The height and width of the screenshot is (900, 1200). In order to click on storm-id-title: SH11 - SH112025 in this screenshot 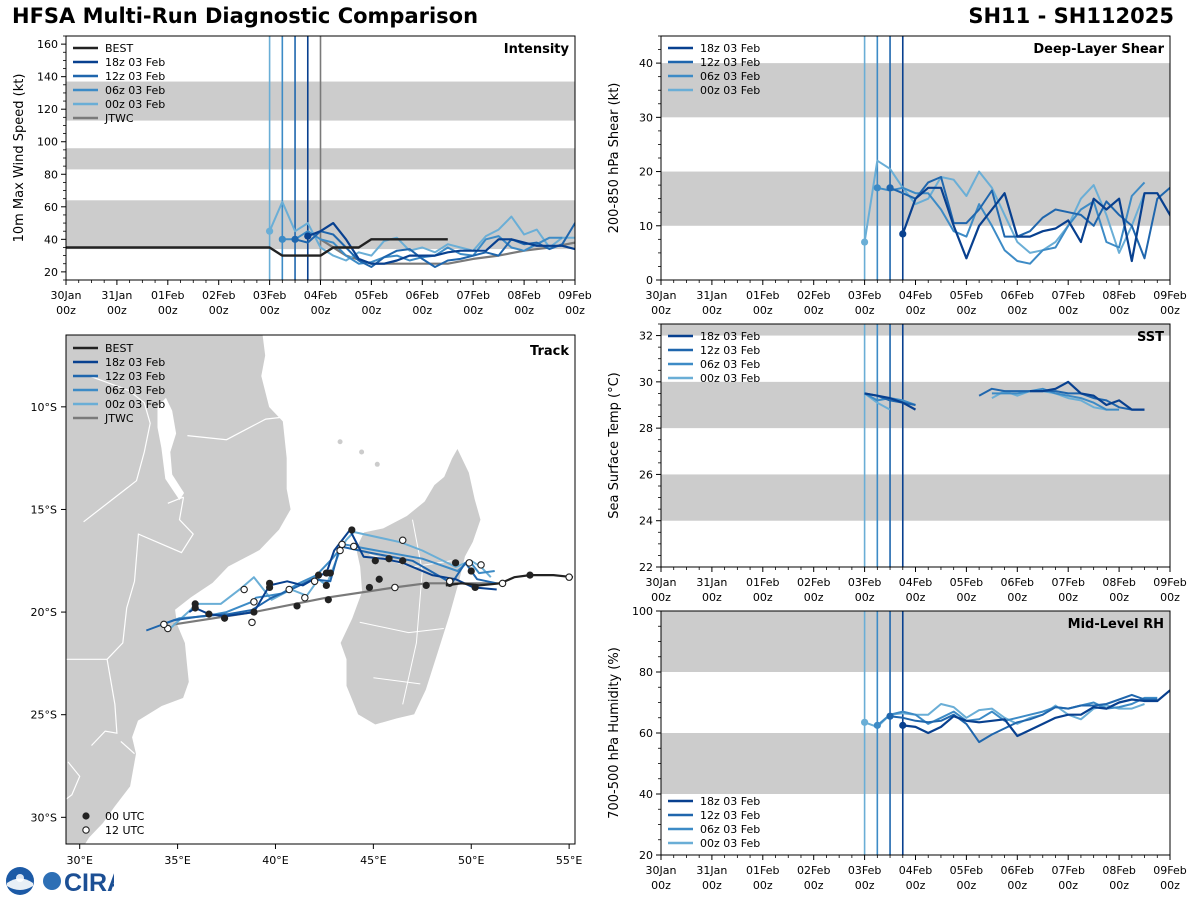, I will do `click(1071, 16)`.